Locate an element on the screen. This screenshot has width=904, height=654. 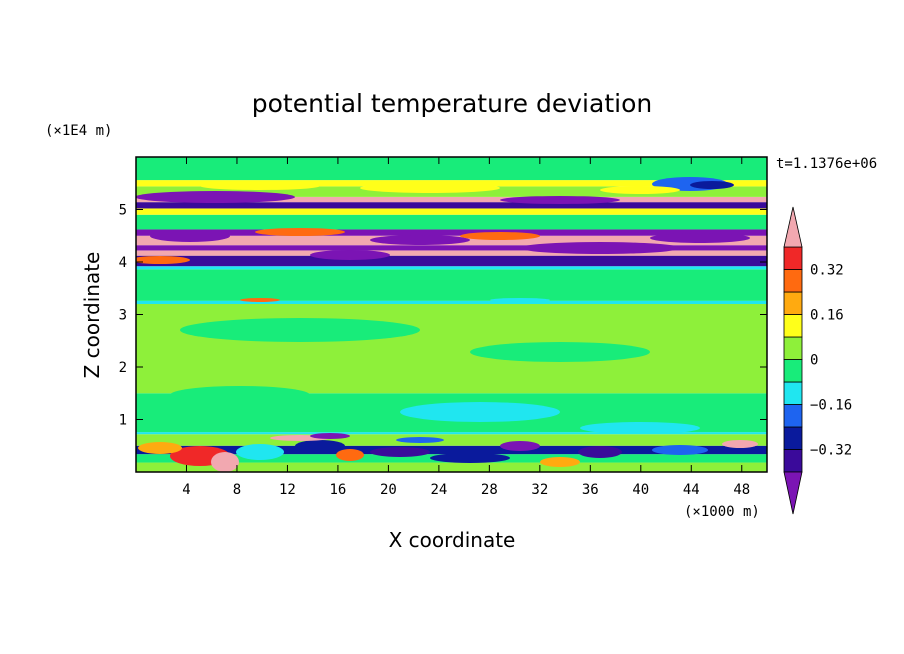
x-tick-label: 36 is located at coordinates (590, 490).